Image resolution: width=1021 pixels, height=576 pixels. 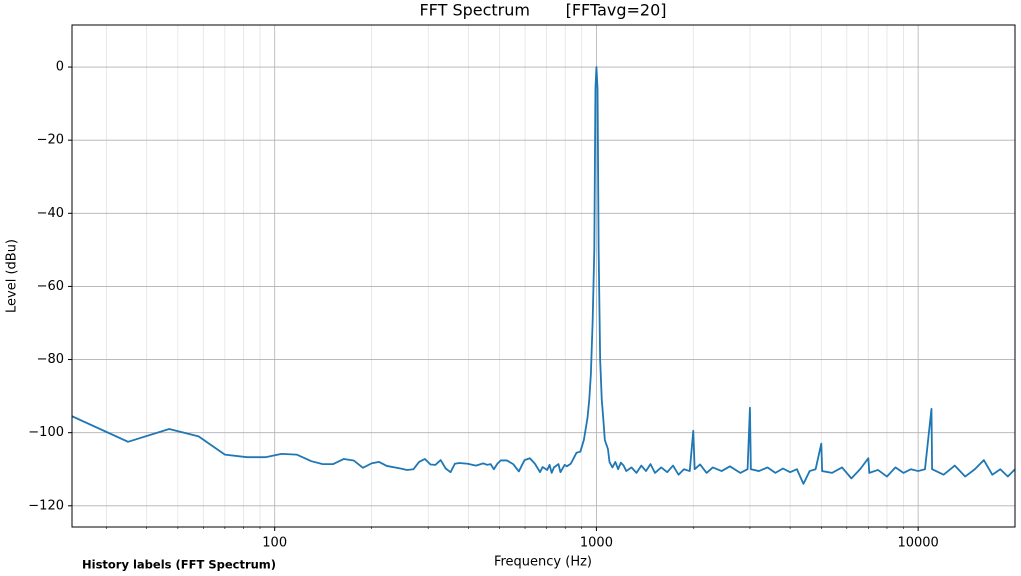 I want to click on x-tick-label: 100, so click(x=274, y=543).